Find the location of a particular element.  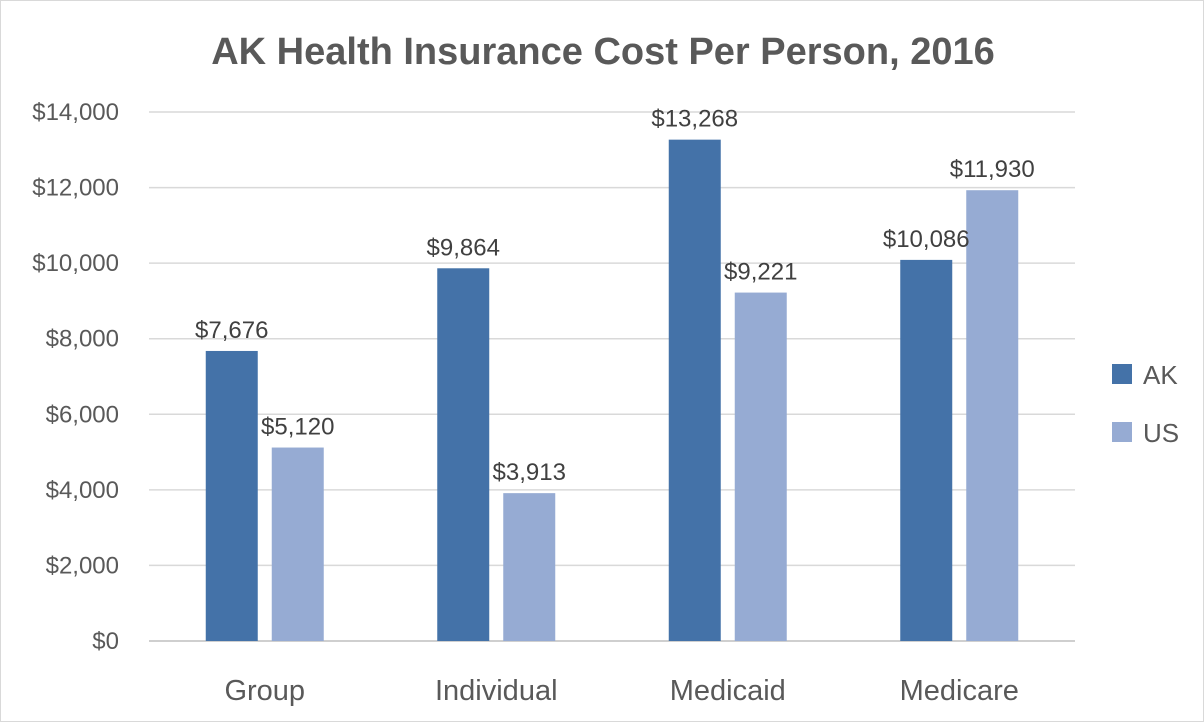

data-label: $13,268 is located at coordinates (694, 119).